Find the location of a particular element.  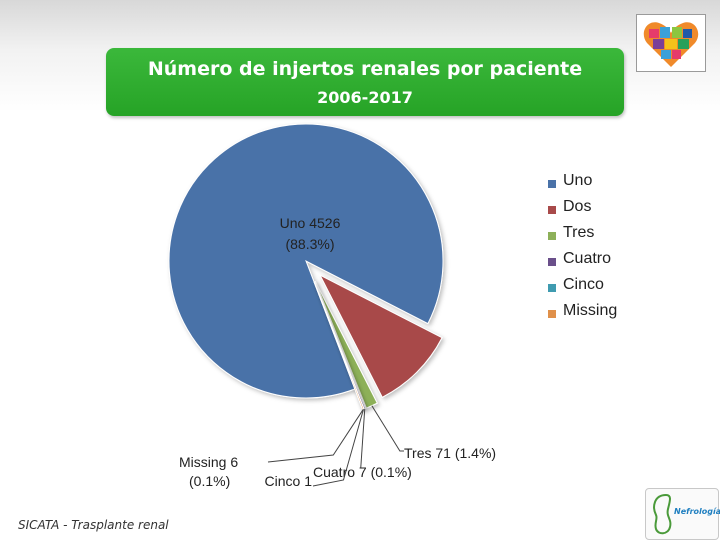

data-label-tres: Tres 71 (1.4%) is located at coordinates (450, 453).